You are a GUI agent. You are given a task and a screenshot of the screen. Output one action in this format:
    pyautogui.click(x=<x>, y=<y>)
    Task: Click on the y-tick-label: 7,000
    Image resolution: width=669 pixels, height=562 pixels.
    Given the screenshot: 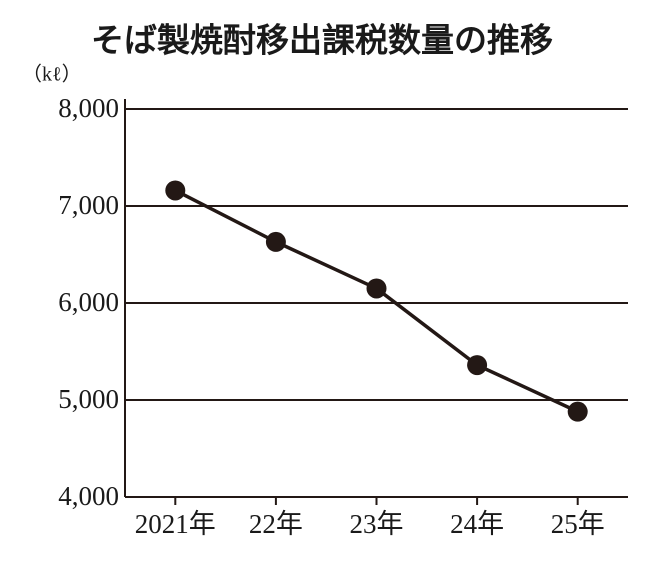 What is the action you would take?
    pyautogui.click(x=88, y=205)
    